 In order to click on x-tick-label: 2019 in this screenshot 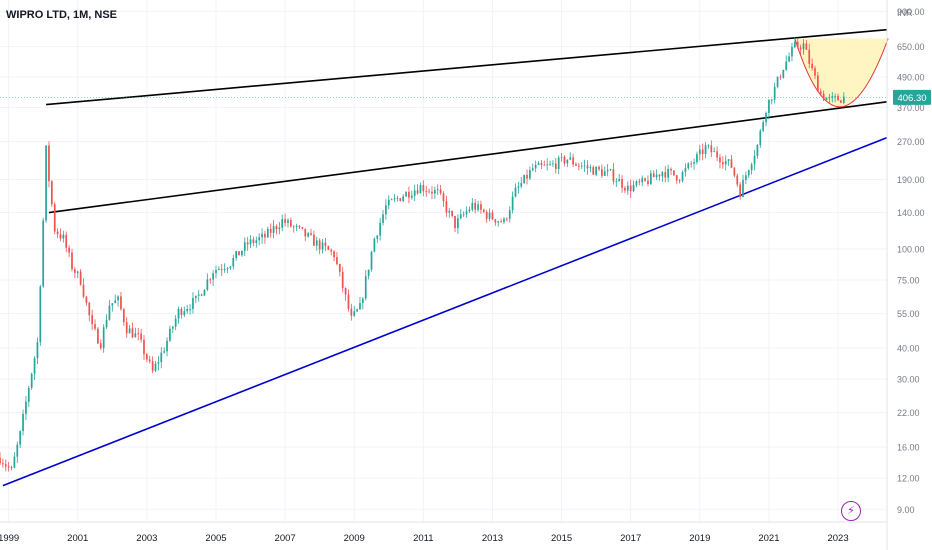, I will do `click(699, 538)`.